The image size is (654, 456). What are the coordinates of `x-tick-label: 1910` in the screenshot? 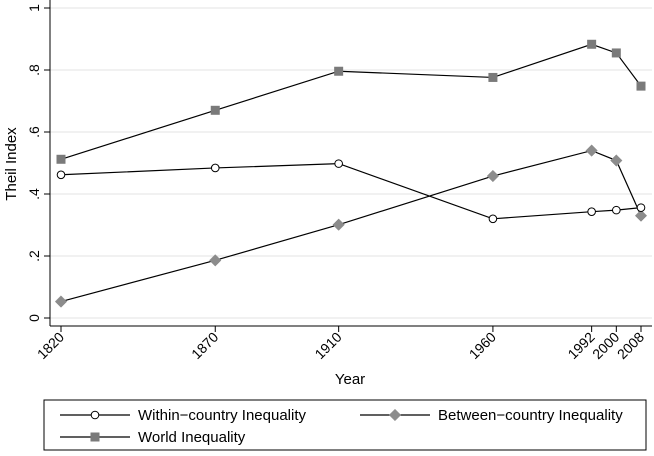 It's located at (327, 345).